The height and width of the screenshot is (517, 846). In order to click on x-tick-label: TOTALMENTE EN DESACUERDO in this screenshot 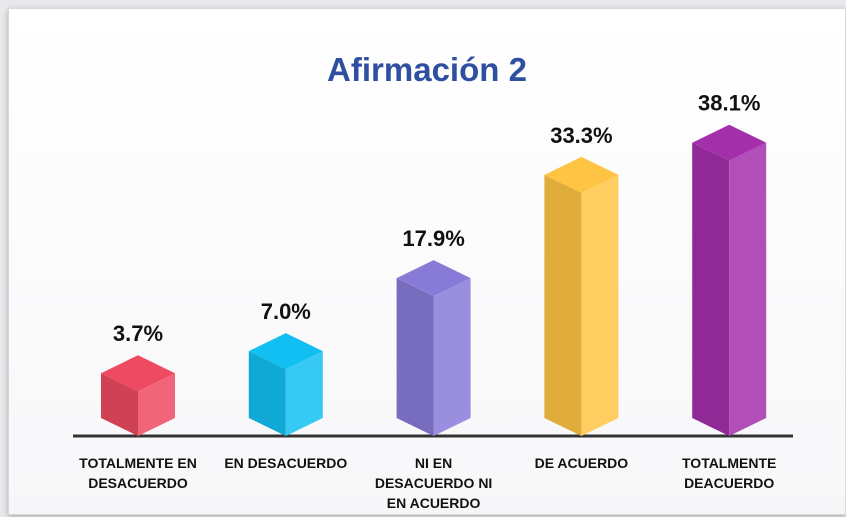, I will do `click(138, 473)`.